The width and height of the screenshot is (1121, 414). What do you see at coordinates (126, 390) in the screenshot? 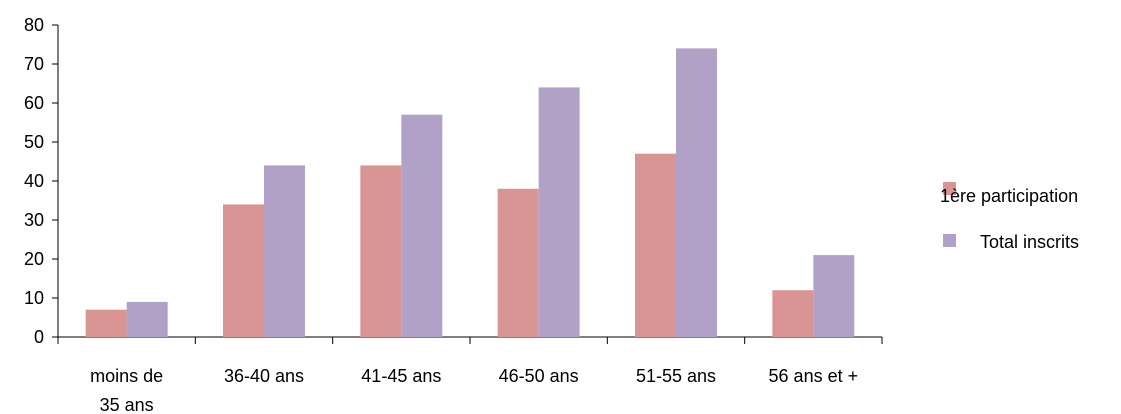
I see `x-tick-label: moins de 35 ans` at bounding box center [126, 390].